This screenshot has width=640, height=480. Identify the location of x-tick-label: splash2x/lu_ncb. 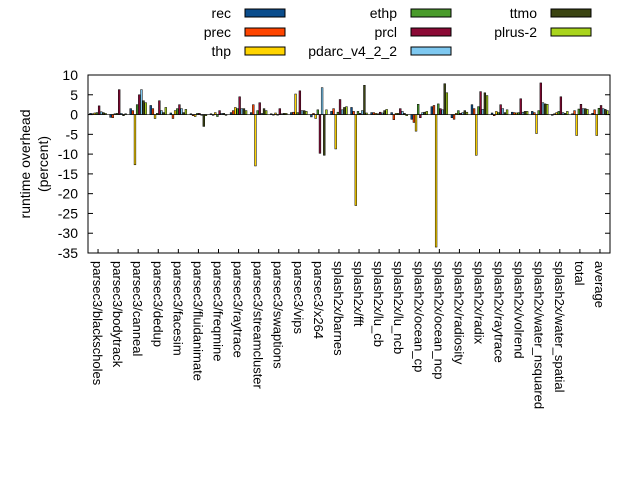
(398, 307).